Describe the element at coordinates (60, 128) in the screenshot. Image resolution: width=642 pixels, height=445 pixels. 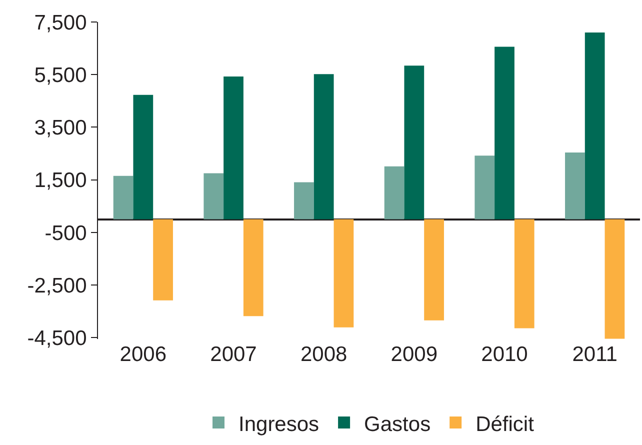
I see `y-tick-label: 3,500` at that location.